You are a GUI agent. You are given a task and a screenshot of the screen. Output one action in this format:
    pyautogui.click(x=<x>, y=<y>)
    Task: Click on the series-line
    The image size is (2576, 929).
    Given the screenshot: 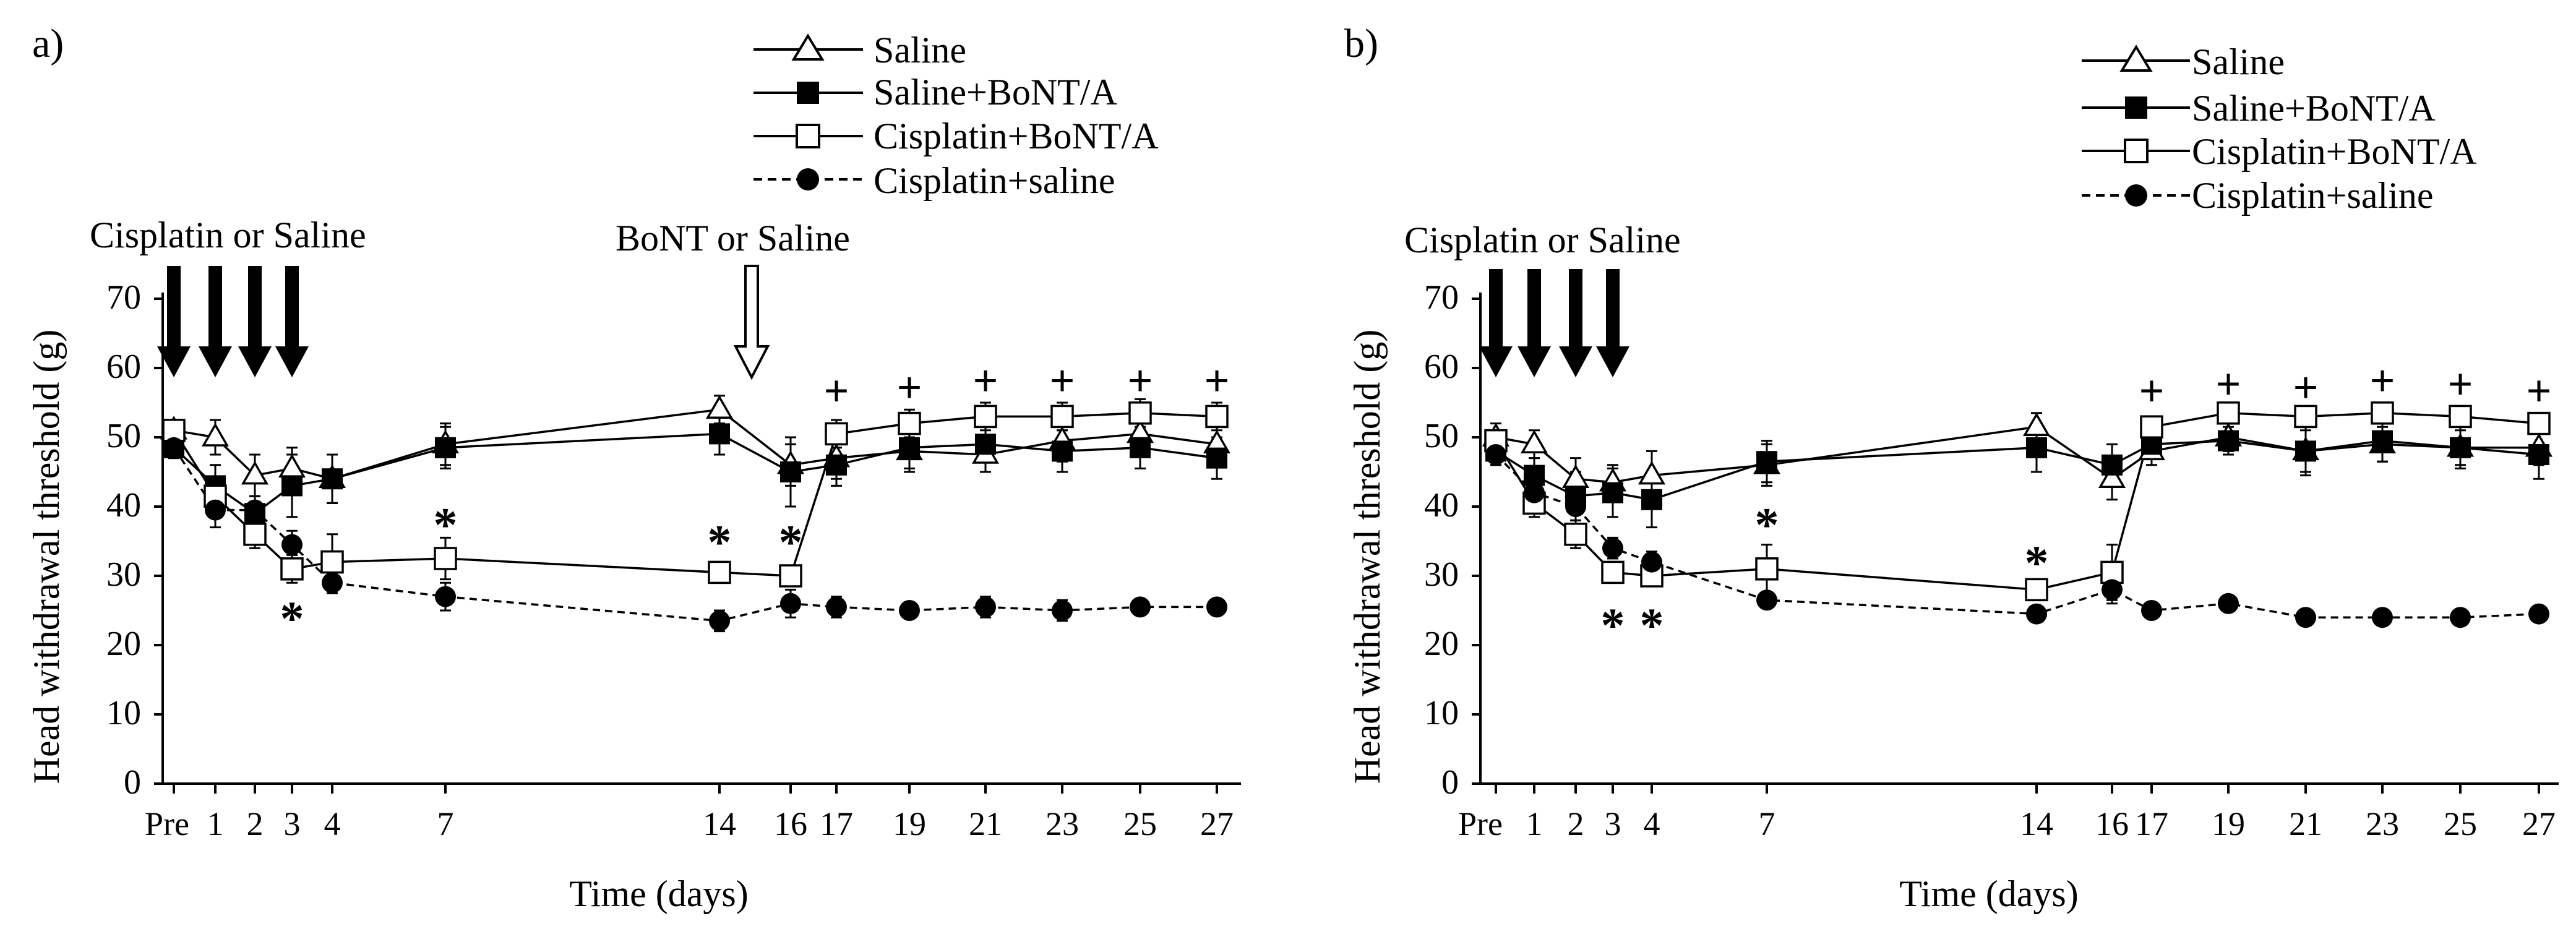 What is the action you would take?
    pyautogui.click(x=695, y=534)
    